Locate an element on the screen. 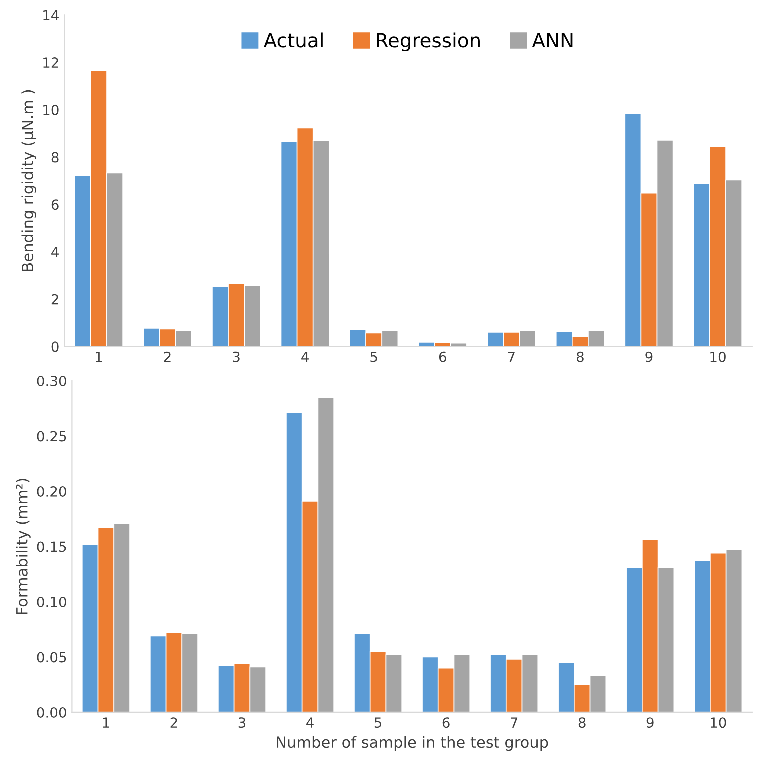  y-tick-label: 14 is located at coordinates (51, 15).